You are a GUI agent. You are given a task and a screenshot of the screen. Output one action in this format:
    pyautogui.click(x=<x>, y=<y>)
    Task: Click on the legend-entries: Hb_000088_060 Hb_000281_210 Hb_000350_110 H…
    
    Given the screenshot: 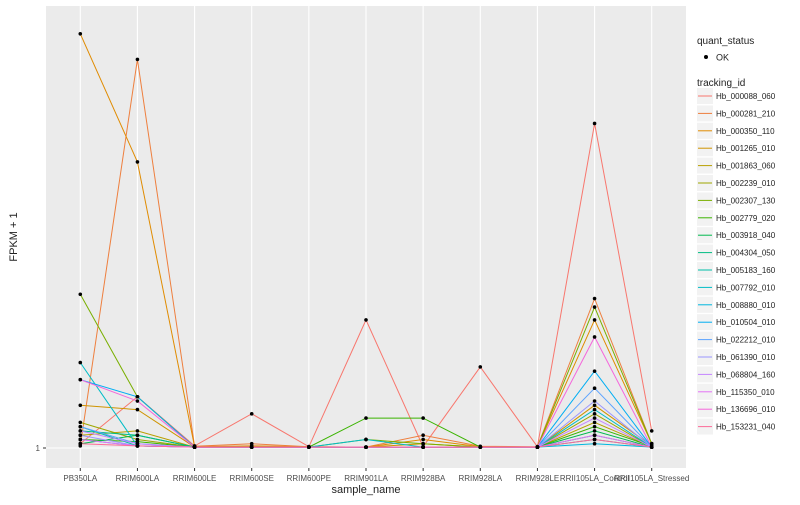 What is the action you would take?
    pyautogui.click(x=736, y=261)
    